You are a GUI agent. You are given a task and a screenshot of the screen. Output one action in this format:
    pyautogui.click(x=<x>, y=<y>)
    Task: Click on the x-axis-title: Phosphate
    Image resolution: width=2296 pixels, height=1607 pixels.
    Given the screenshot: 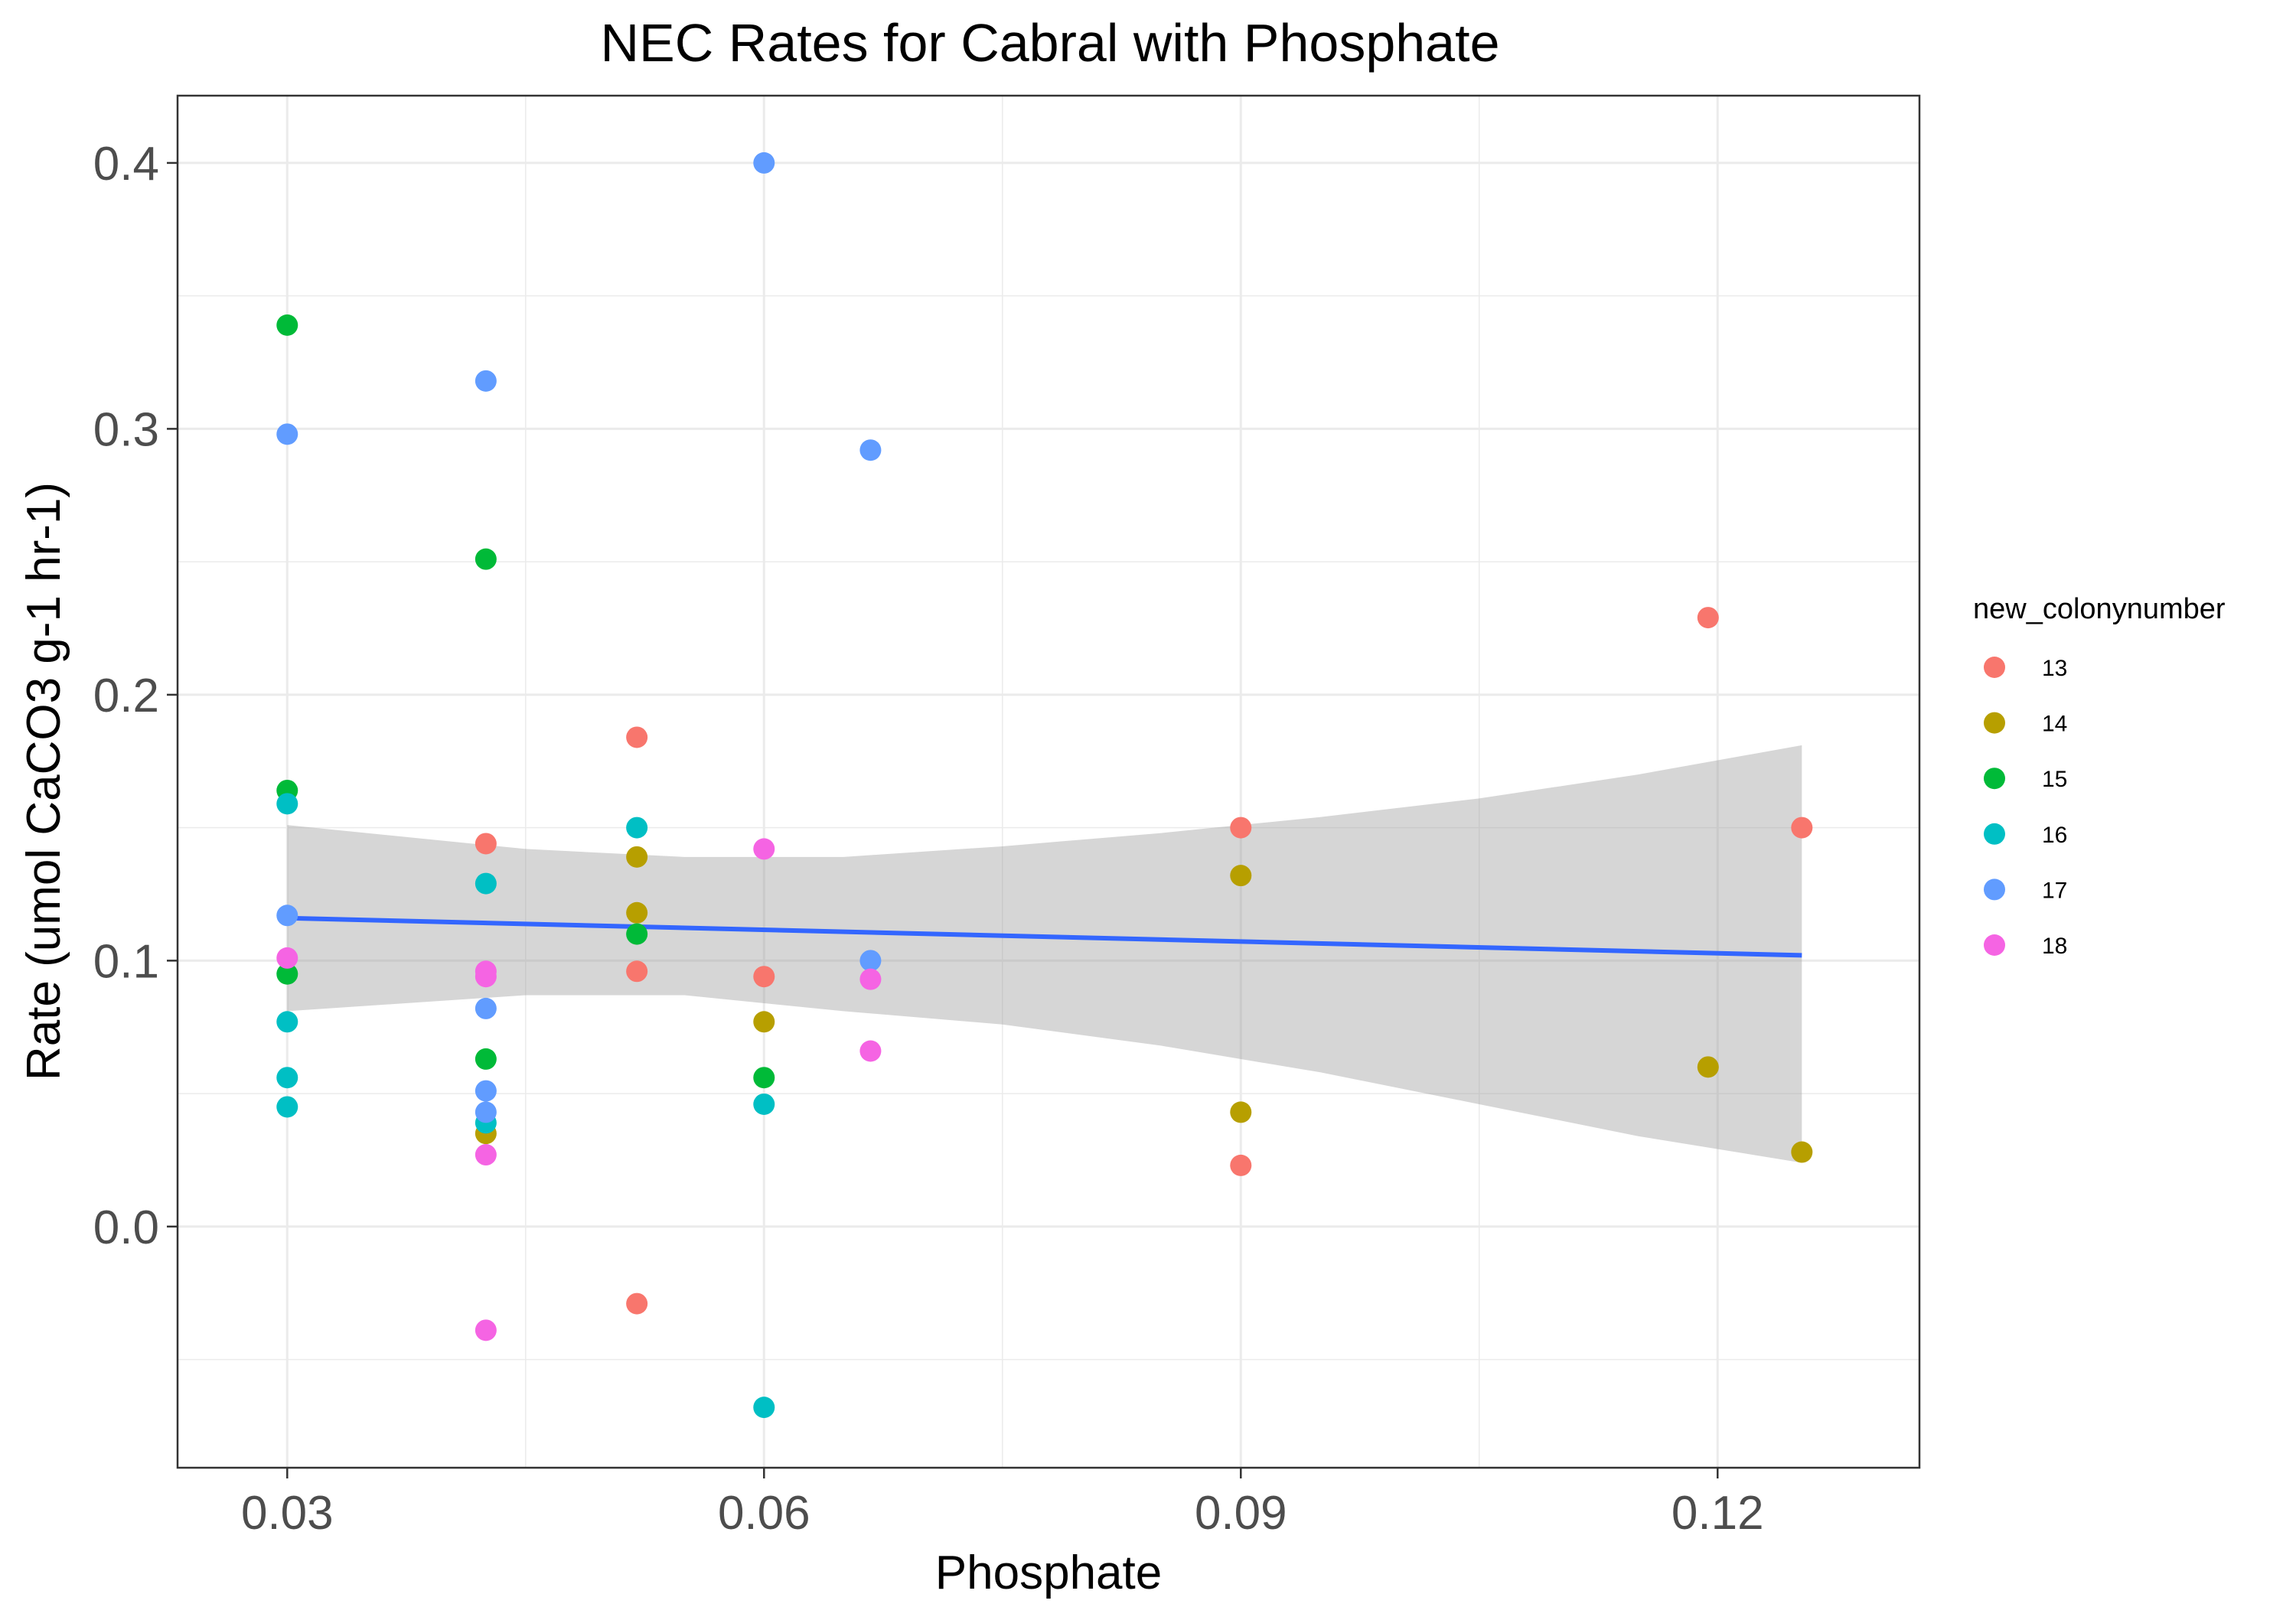 What is the action you would take?
    pyautogui.click(x=1048, y=1573)
    